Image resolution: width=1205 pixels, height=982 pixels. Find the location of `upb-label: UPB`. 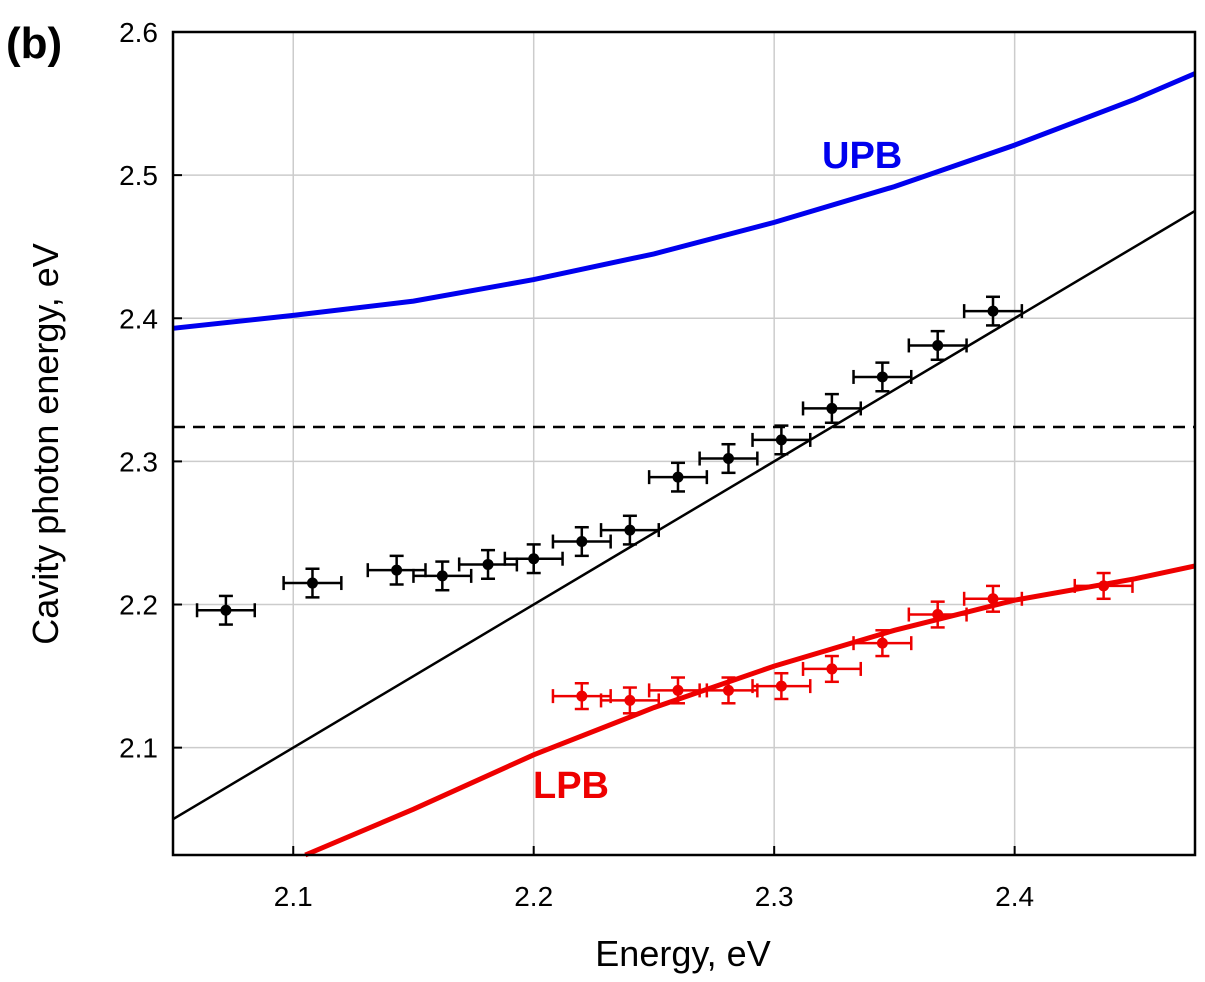

upb-label: UPB is located at coordinates (862, 156).